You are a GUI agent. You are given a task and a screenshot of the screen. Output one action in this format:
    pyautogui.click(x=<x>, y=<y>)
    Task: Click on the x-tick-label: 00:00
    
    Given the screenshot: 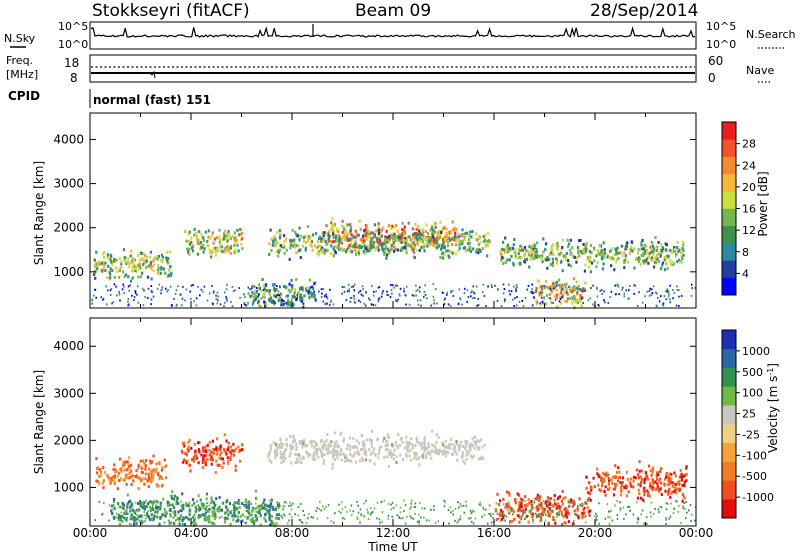 What is the action you would take?
    pyautogui.click(x=696, y=533)
    